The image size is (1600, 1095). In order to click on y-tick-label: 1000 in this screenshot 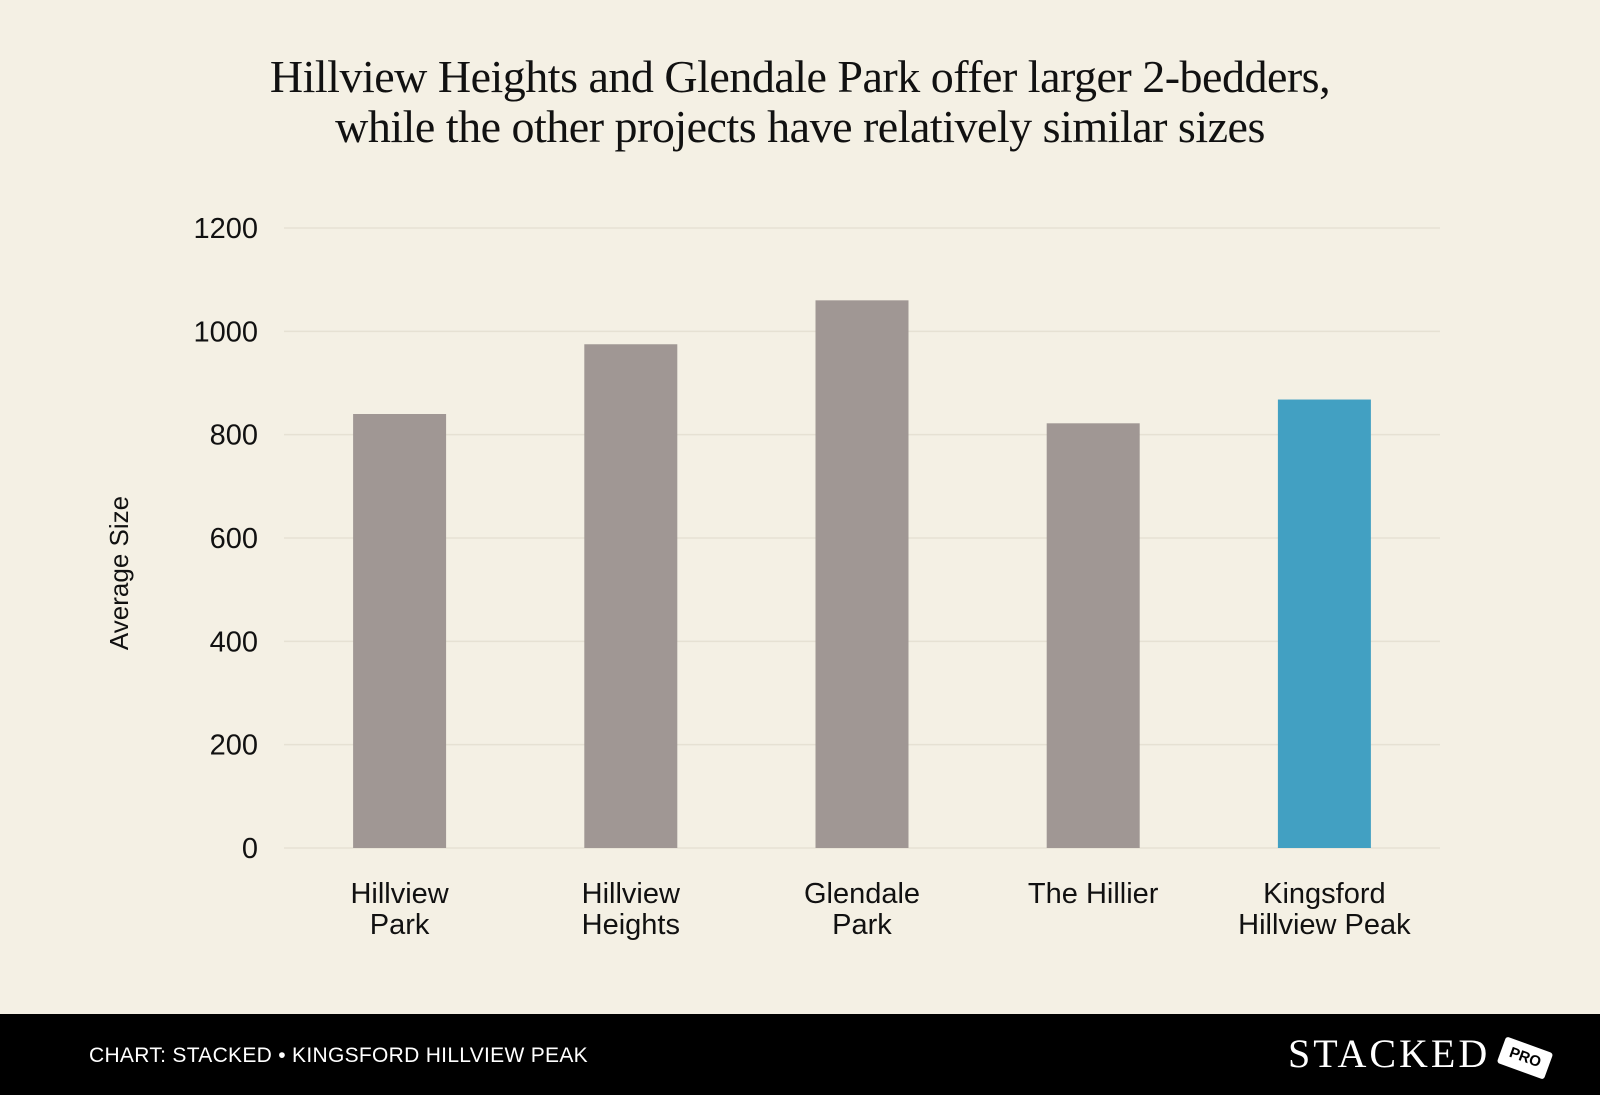, I will do `click(225, 332)`.